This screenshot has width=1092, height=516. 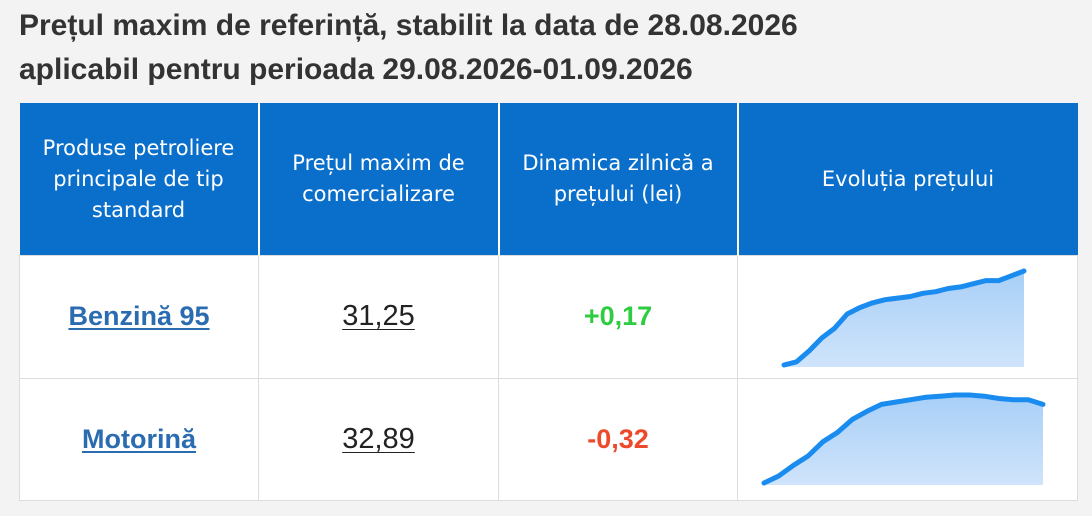 I want to click on product-cell: Motorină, so click(x=139, y=439).